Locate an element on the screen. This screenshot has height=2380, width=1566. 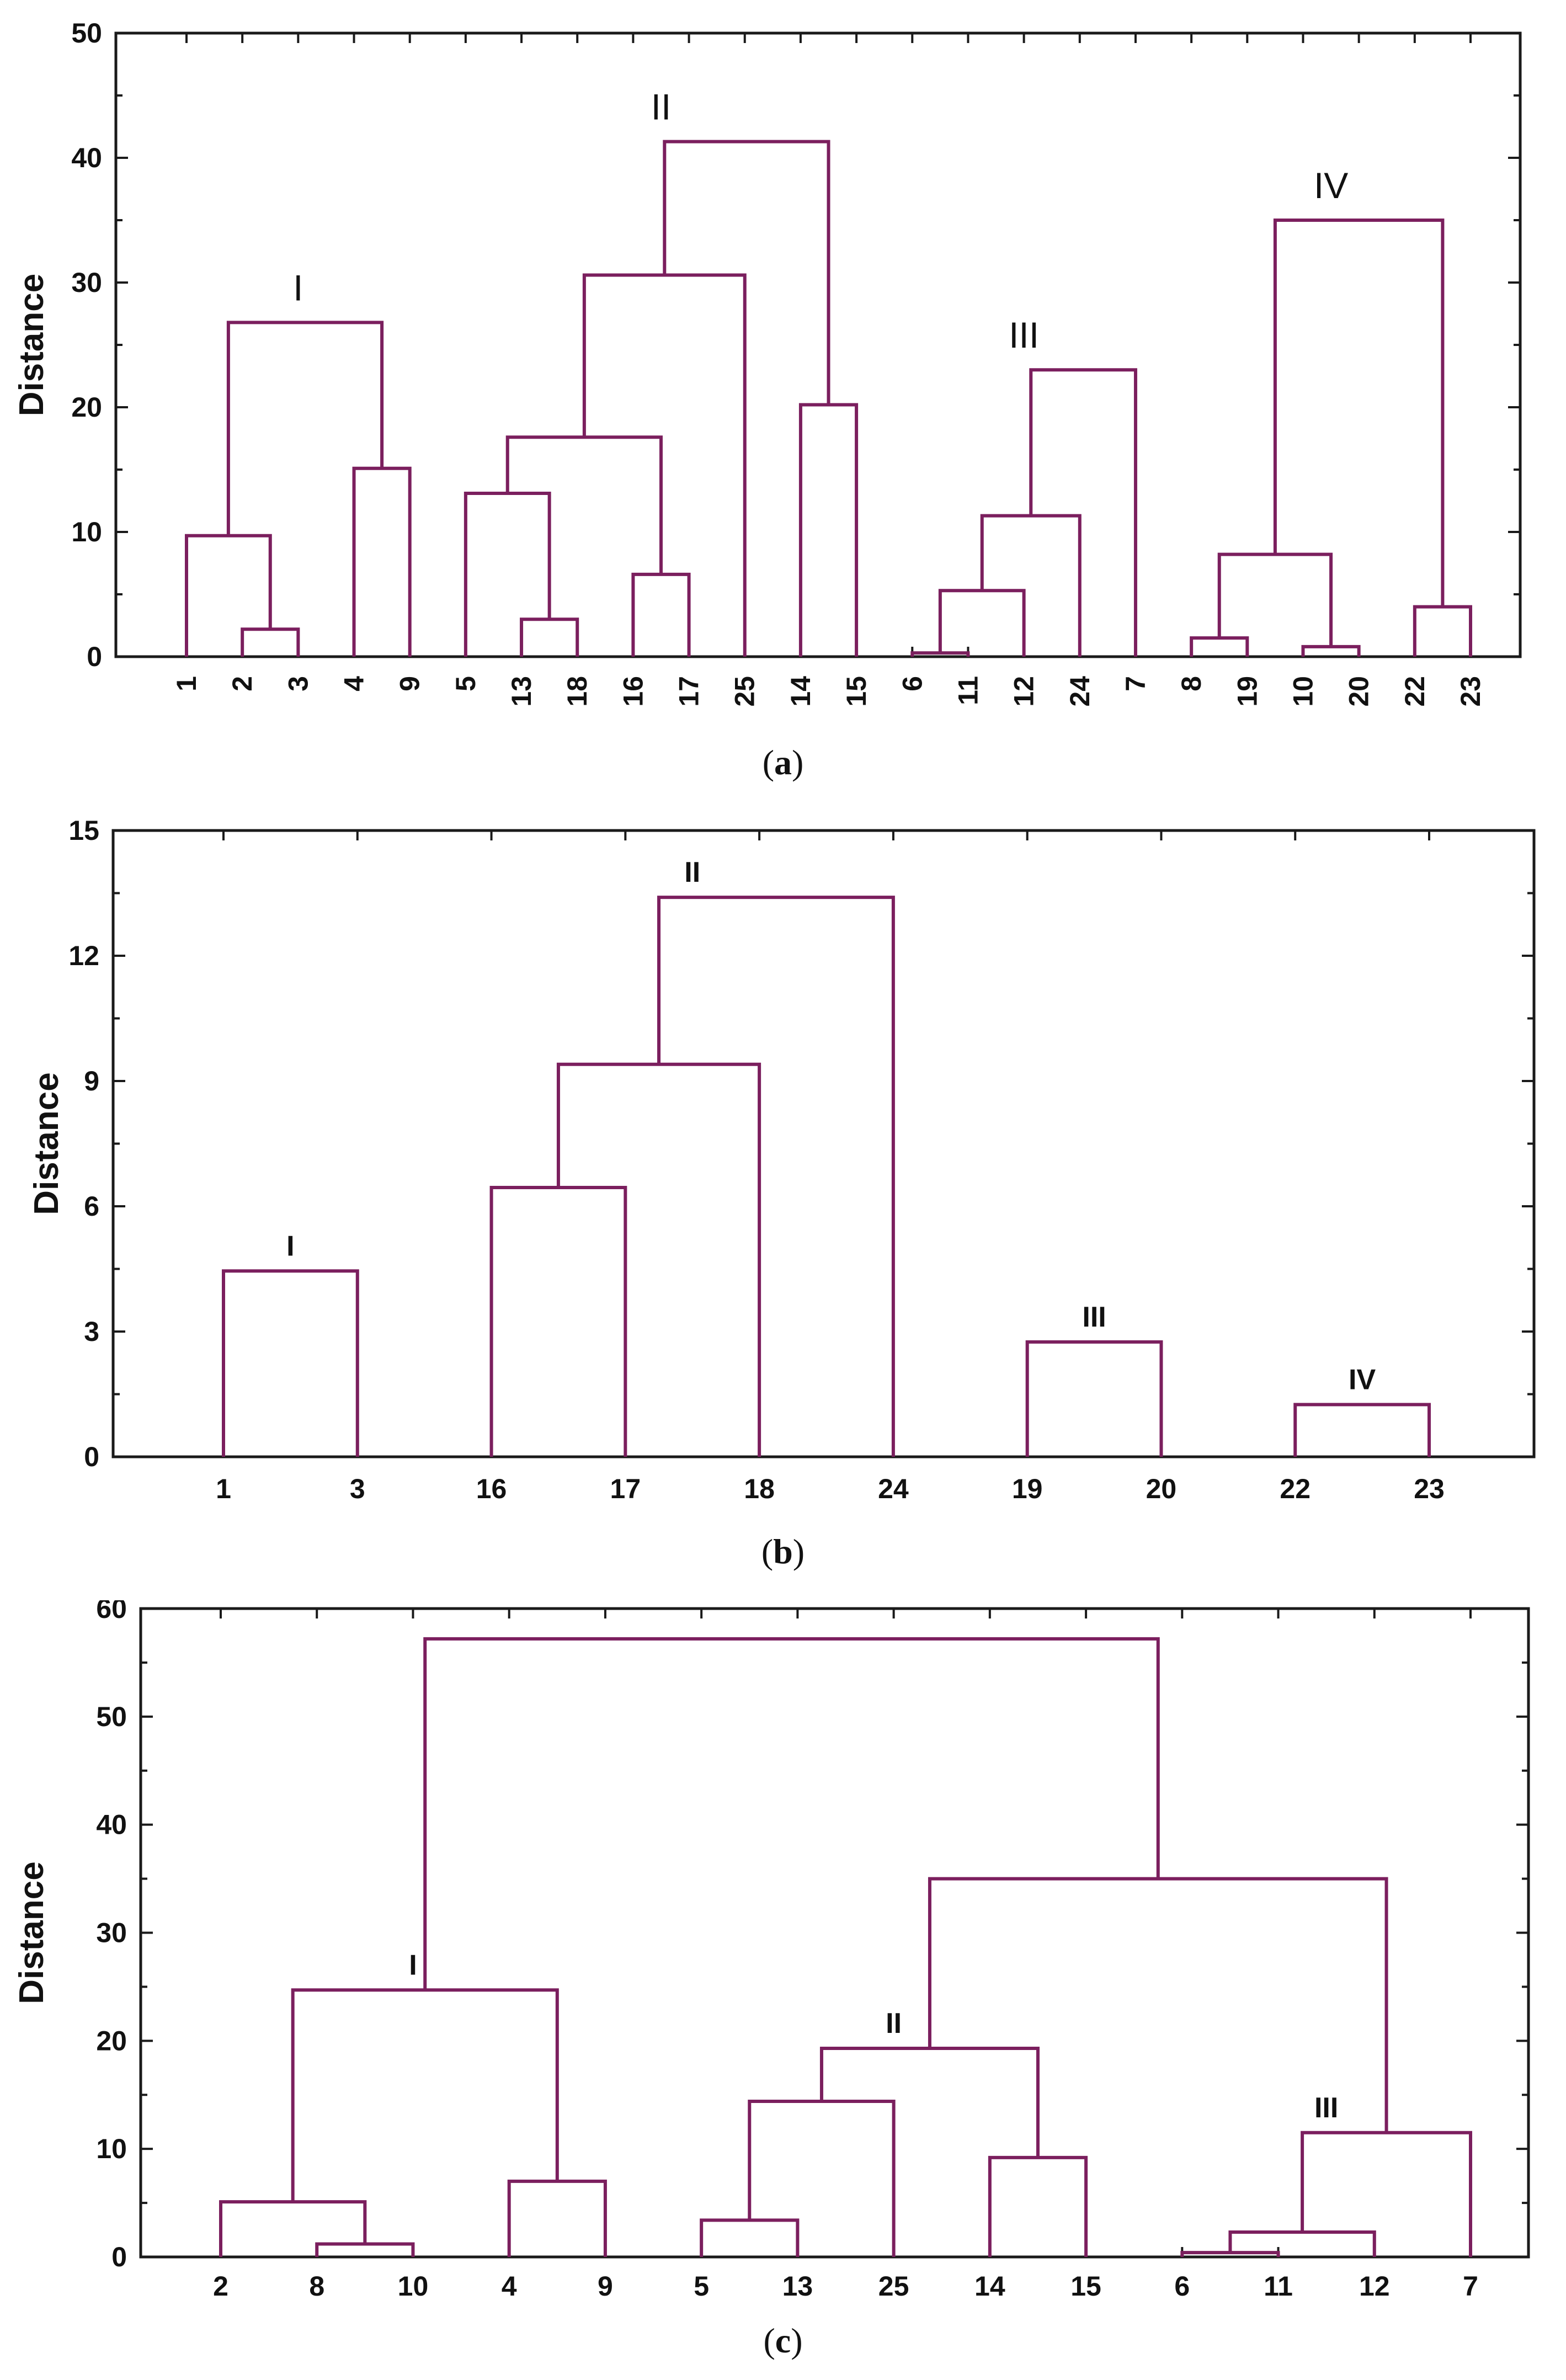
y-tick-label: 60 is located at coordinates (111, 1612).